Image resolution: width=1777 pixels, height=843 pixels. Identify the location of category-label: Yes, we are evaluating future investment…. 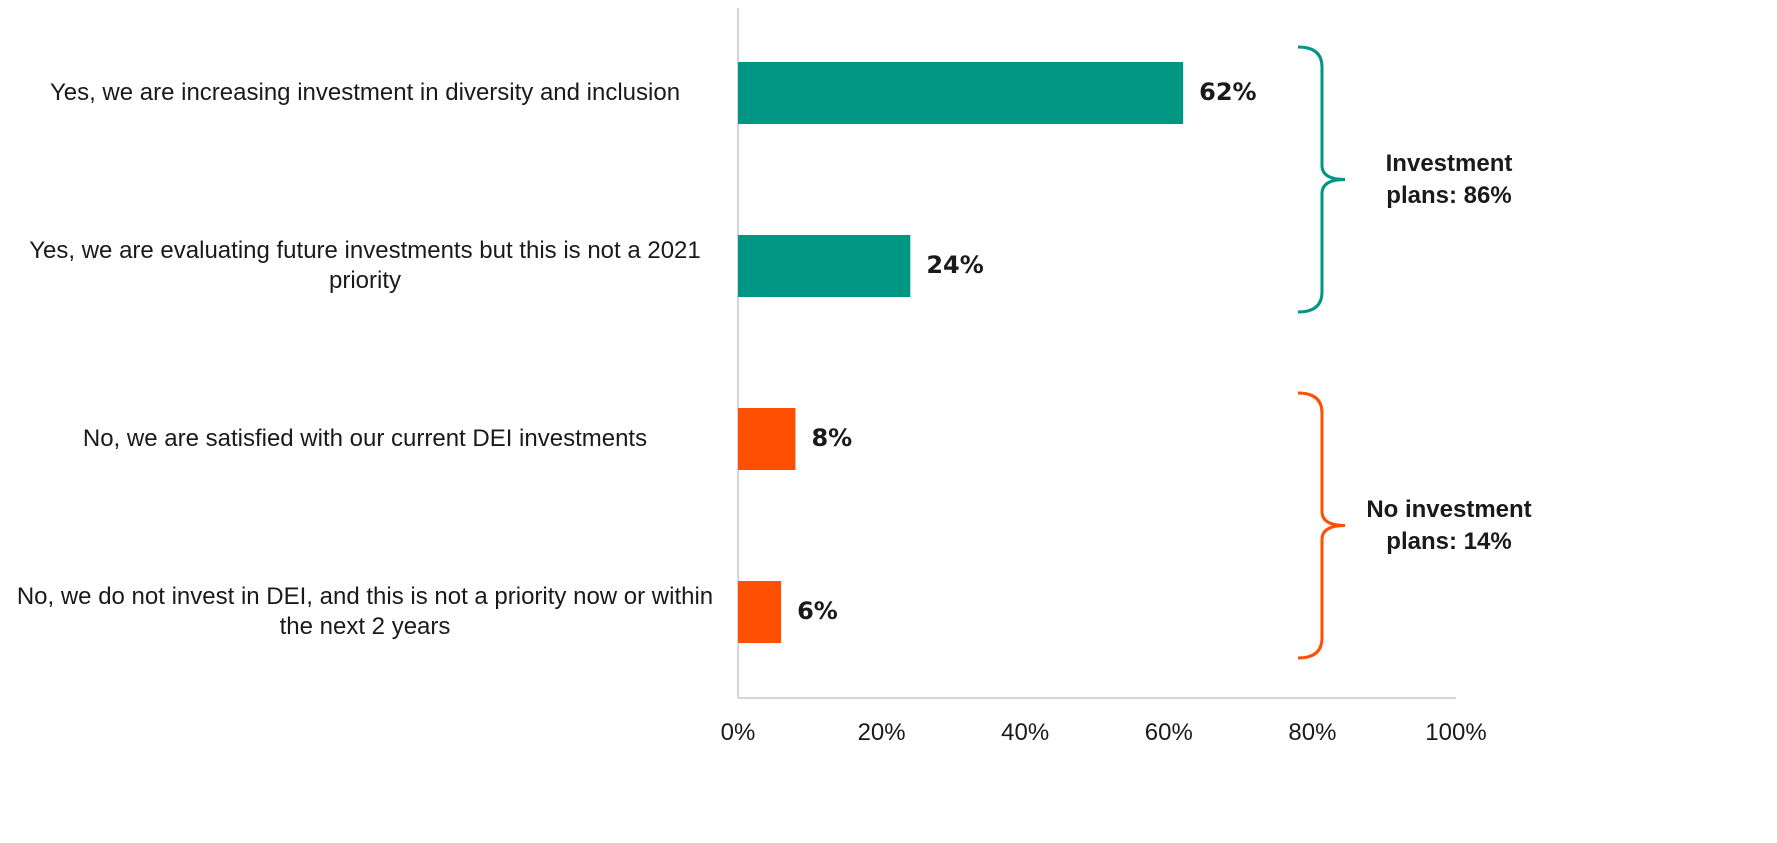
(365, 265).